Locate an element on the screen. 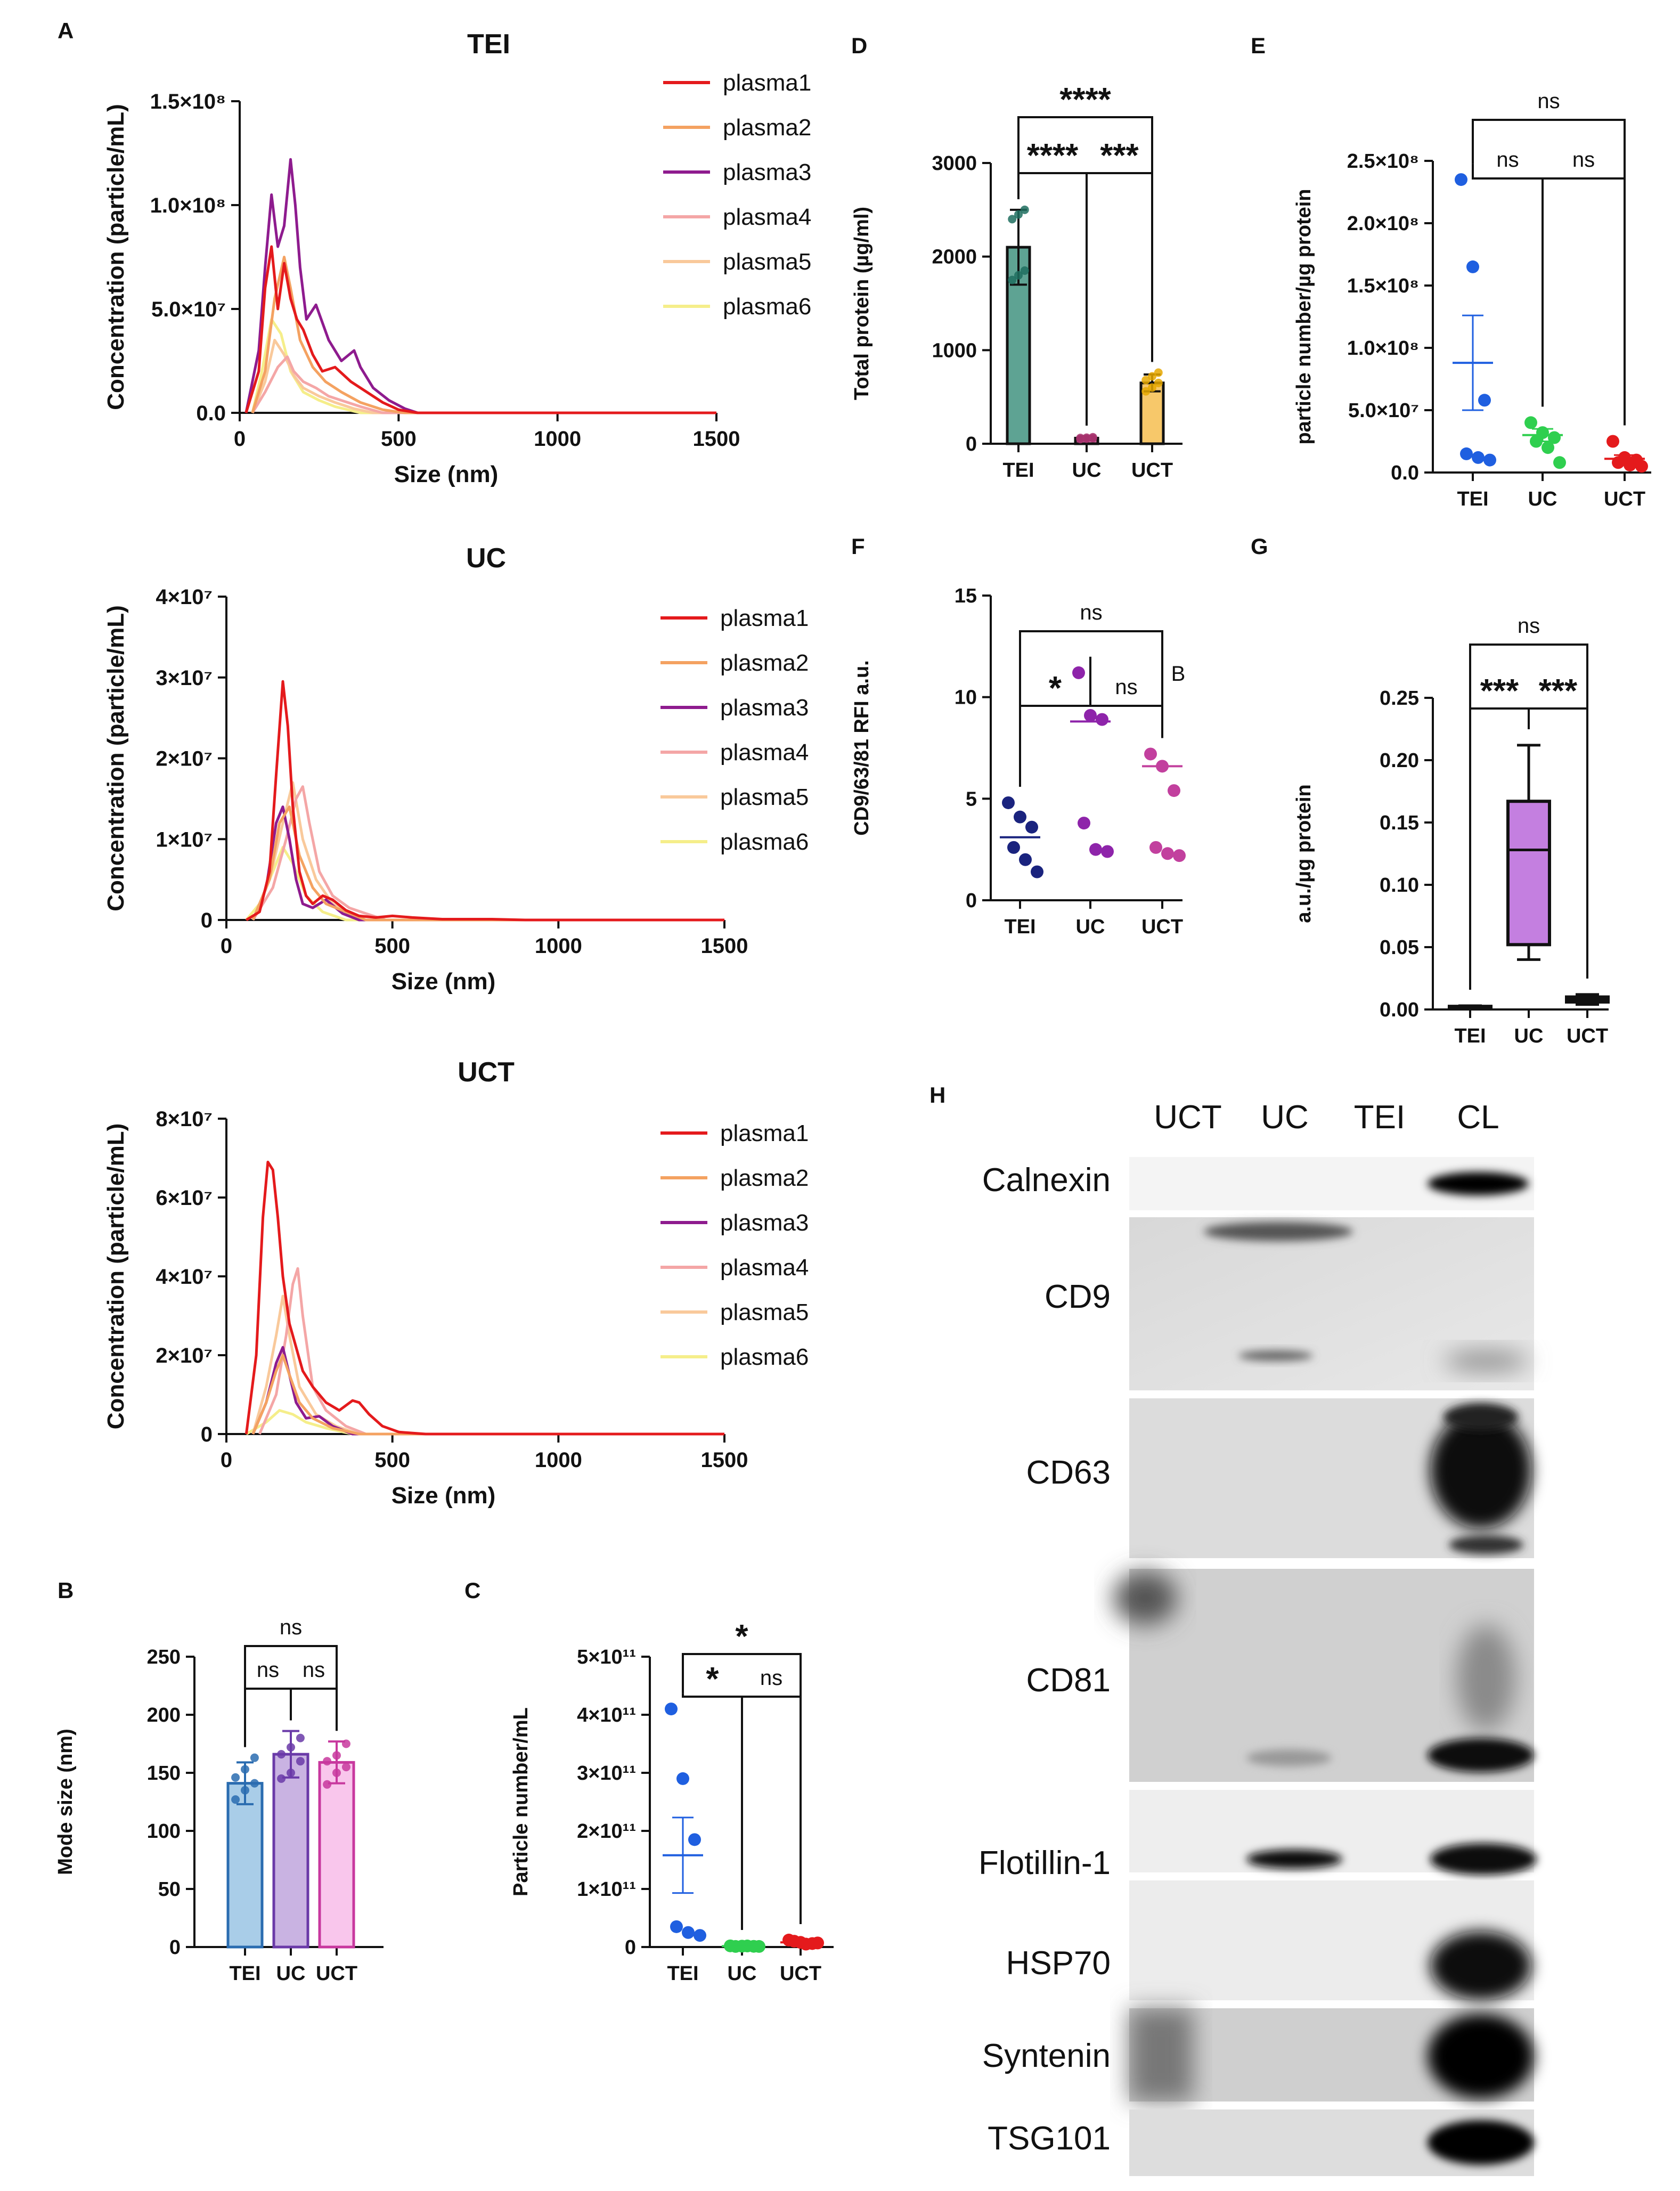 This screenshot has width=1680, height=2191. y-tick-label: 8×10⁷ is located at coordinates (184, 1119).